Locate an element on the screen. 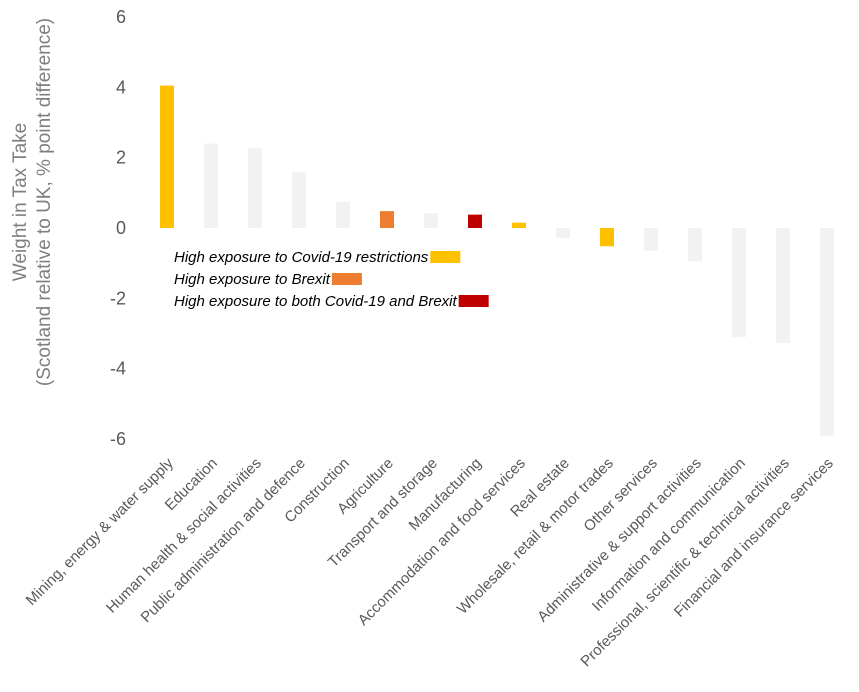 The width and height of the screenshot is (859, 692). y-tick-label: -6 is located at coordinates (118, 439).